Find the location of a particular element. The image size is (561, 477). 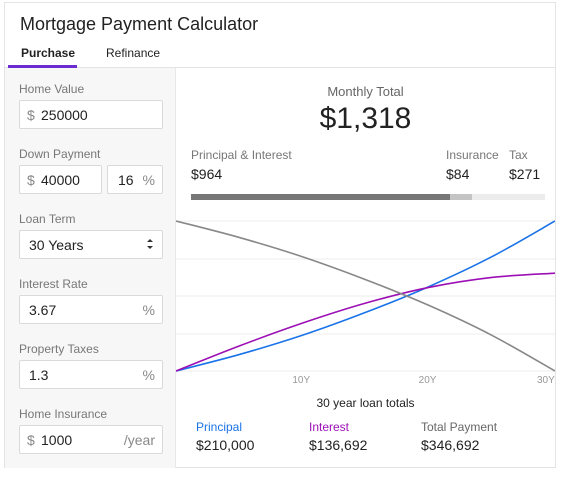

tab-refinance: Refinance is located at coordinates (133, 53).